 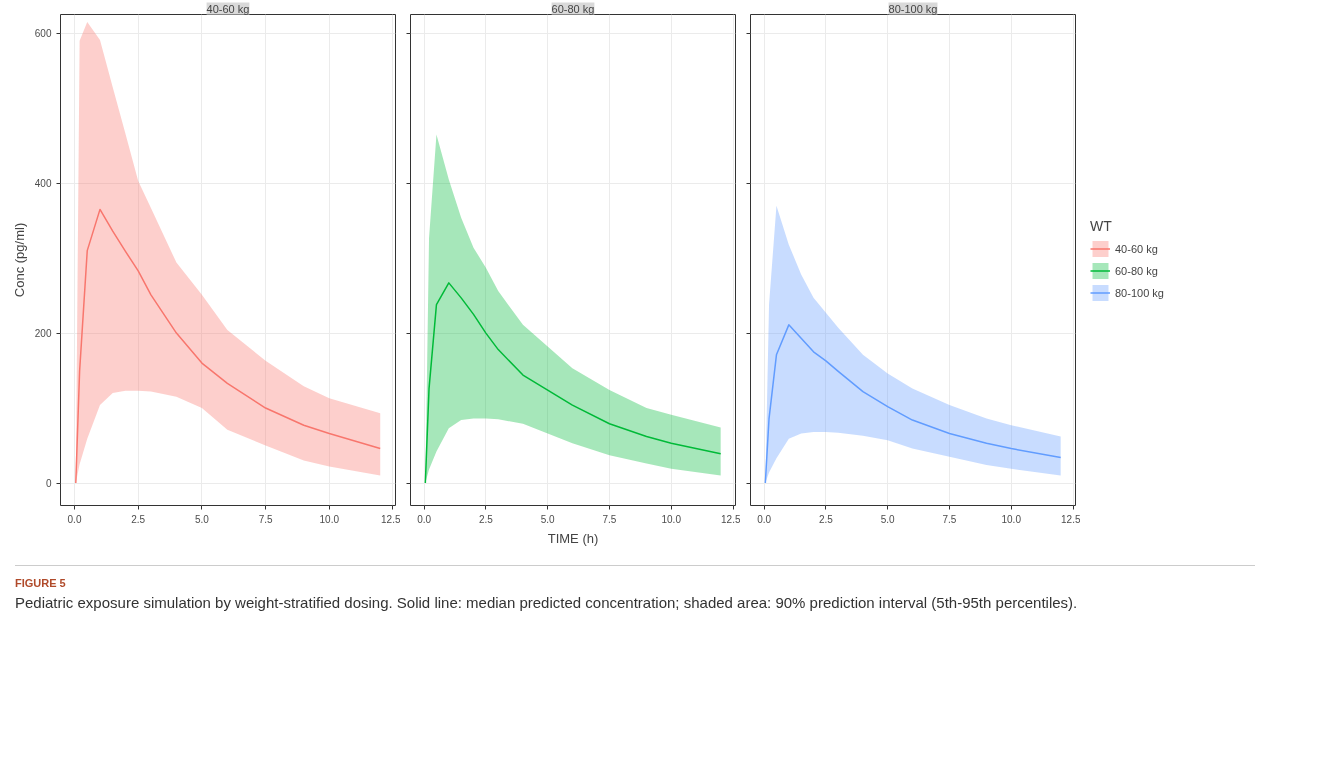 What do you see at coordinates (43, 34) in the screenshot?
I see `y-tick-label: 600` at bounding box center [43, 34].